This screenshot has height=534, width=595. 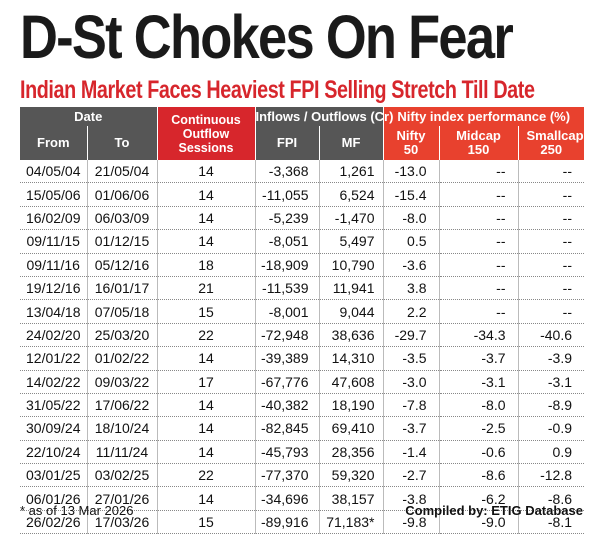 What do you see at coordinates (411, 428) in the screenshot?
I see `cell-nifty50: -3.7` at bounding box center [411, 428].